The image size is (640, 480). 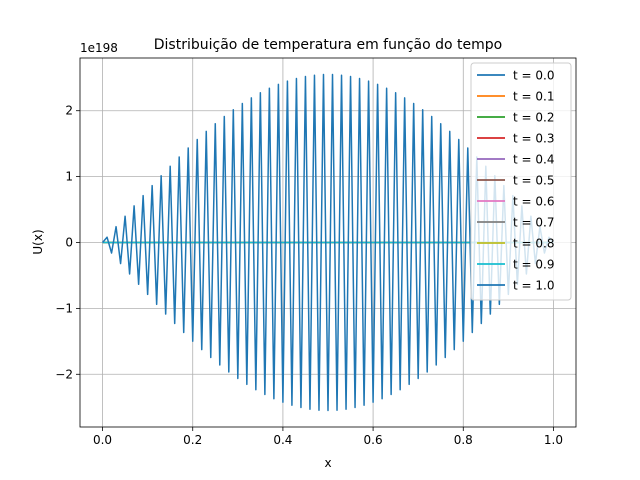 I want to click on y-axis: −2 −1 0 1 2, so click(x=67, y=242).